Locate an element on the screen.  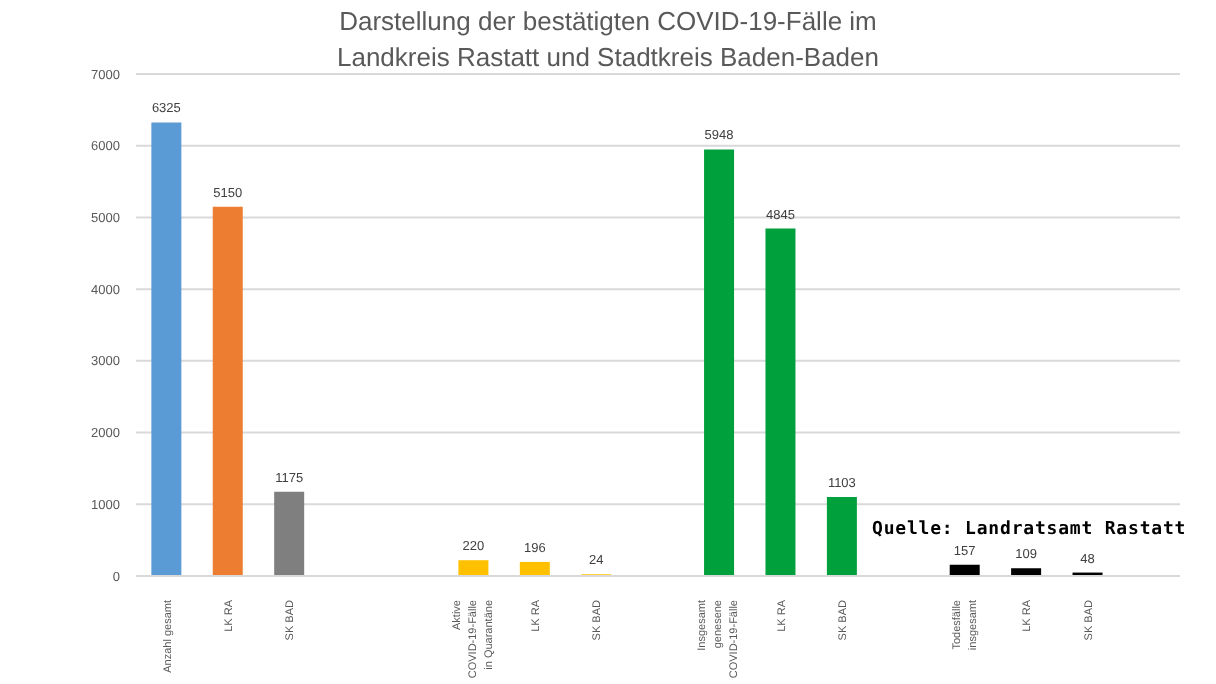
chart-title: Darstellung der bestätigten COVID-19-Fälle im Landkreis Rastatt und Stadtkreis Baden-Baden is located at coordinates (607, 38).